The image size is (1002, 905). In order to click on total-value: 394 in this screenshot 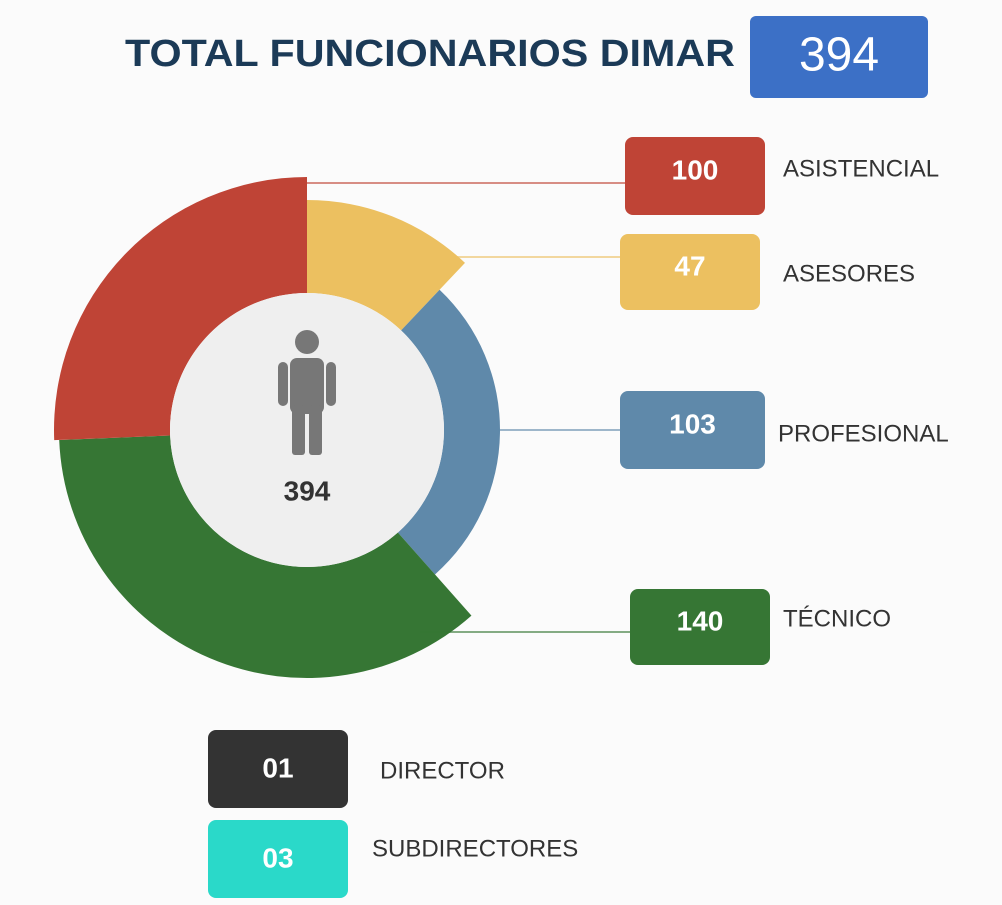, I will do `click(839, 55)`.